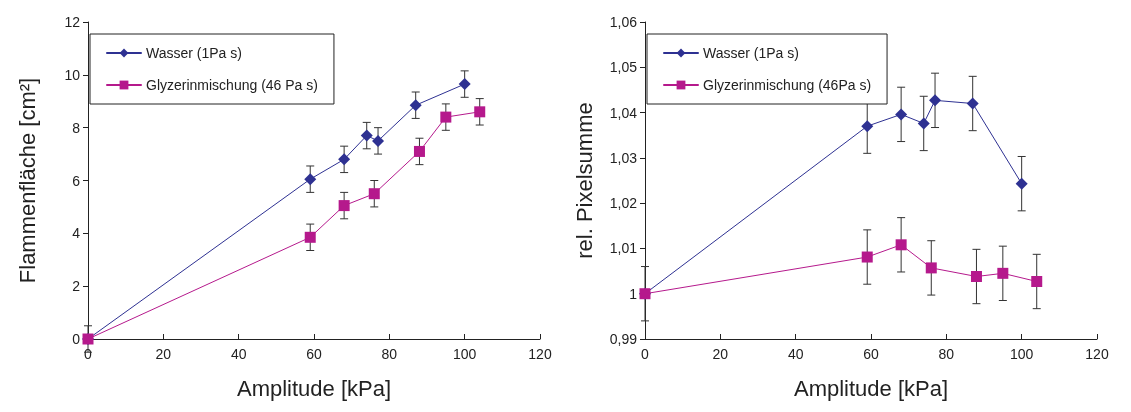 This screenshot has height=412, width=1131. Describe the element at coordinates (584, 180) in the screenshot. I see `y-axis-title: rel. Pixelsumme` at that location.